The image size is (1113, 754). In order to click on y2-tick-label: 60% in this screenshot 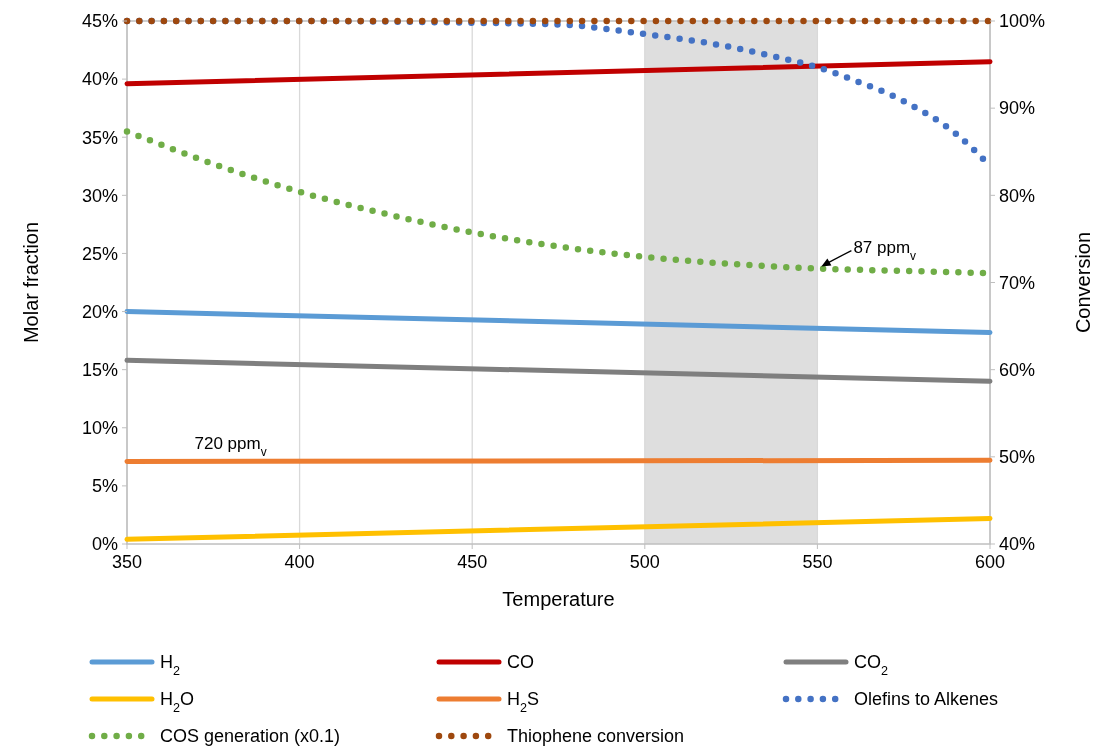, I will do `click(1017, 369)`.